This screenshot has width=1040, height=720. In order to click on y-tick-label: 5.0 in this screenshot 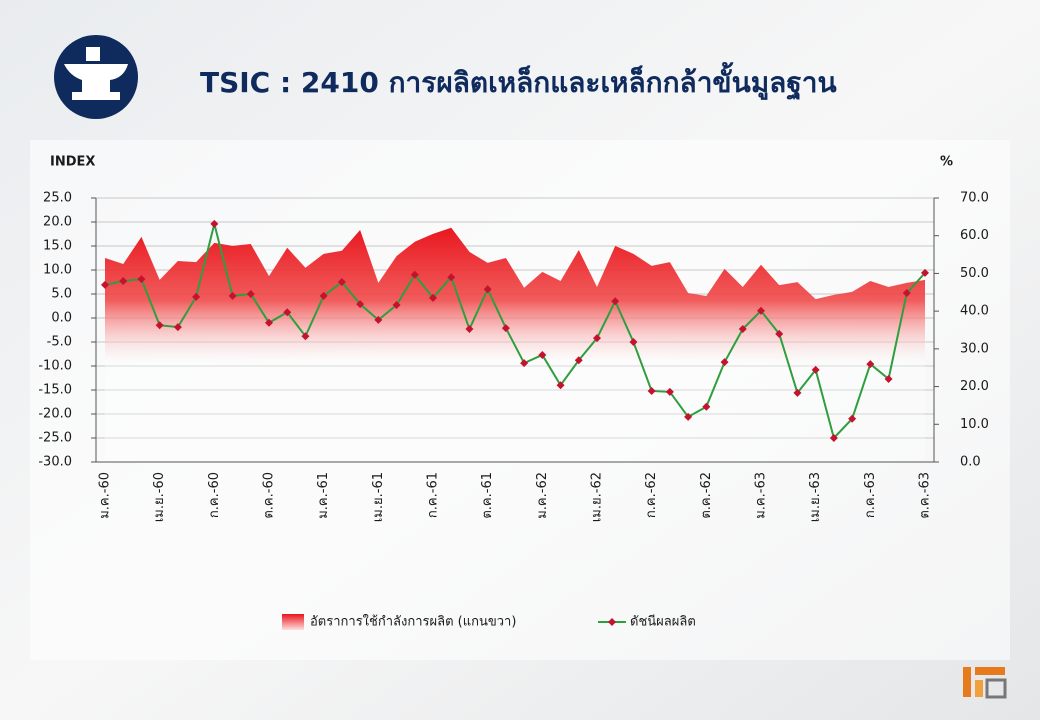, I will do `click(61, 294)`.